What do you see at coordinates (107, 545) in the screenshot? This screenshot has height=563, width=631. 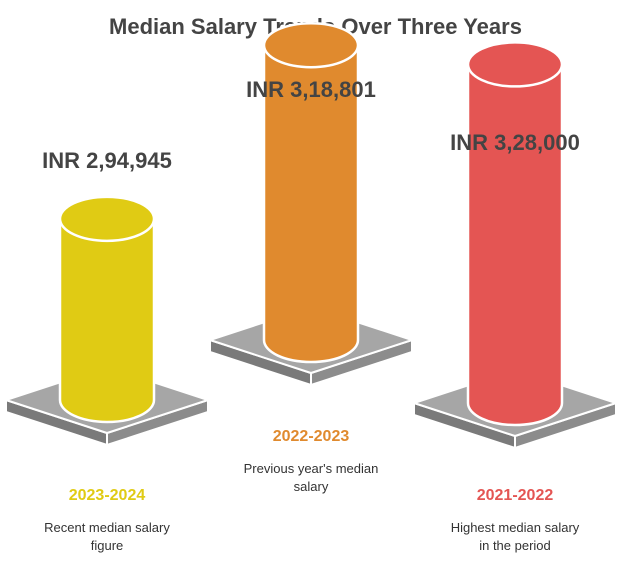 I see `description-line: figure` at bounding box center [107, 545].